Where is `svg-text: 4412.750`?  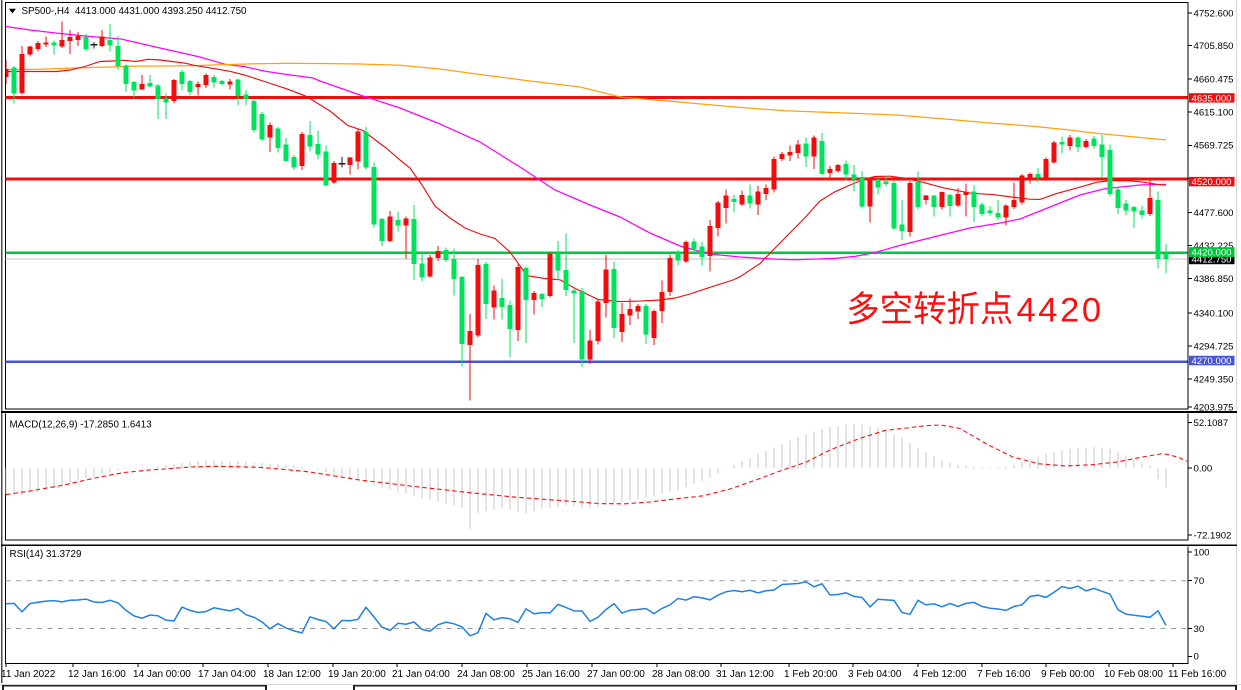
svg-text: 4412.750 is located at coordinates (1212, 259).